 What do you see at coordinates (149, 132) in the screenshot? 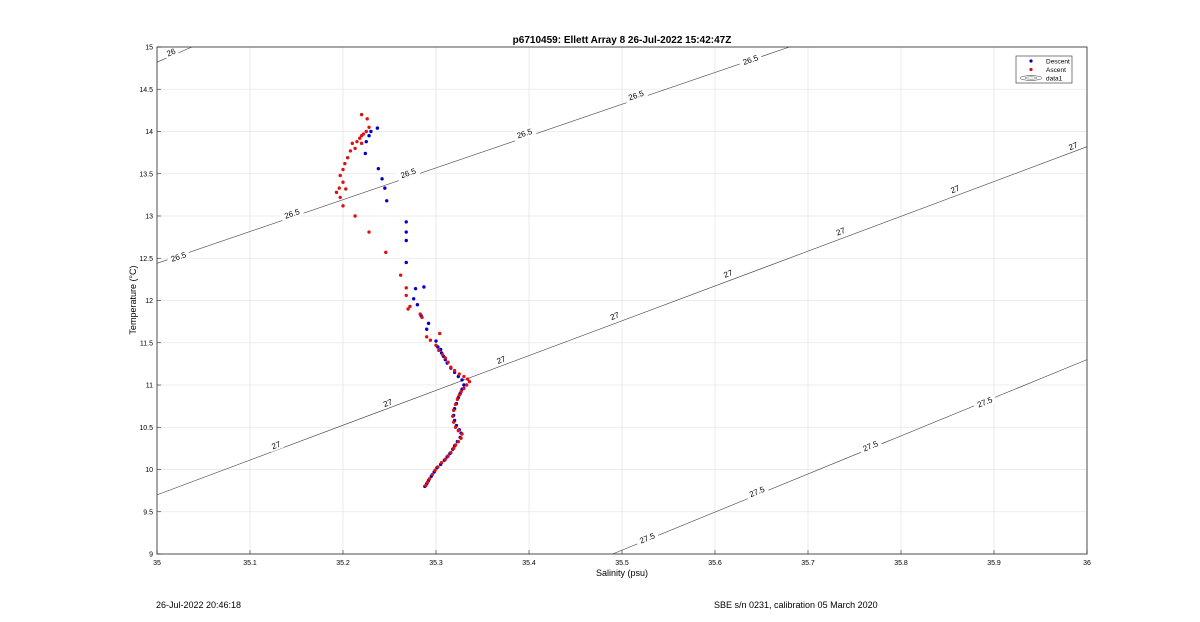
I see `y-tick-label: 14` at bounding box center [149, 132].